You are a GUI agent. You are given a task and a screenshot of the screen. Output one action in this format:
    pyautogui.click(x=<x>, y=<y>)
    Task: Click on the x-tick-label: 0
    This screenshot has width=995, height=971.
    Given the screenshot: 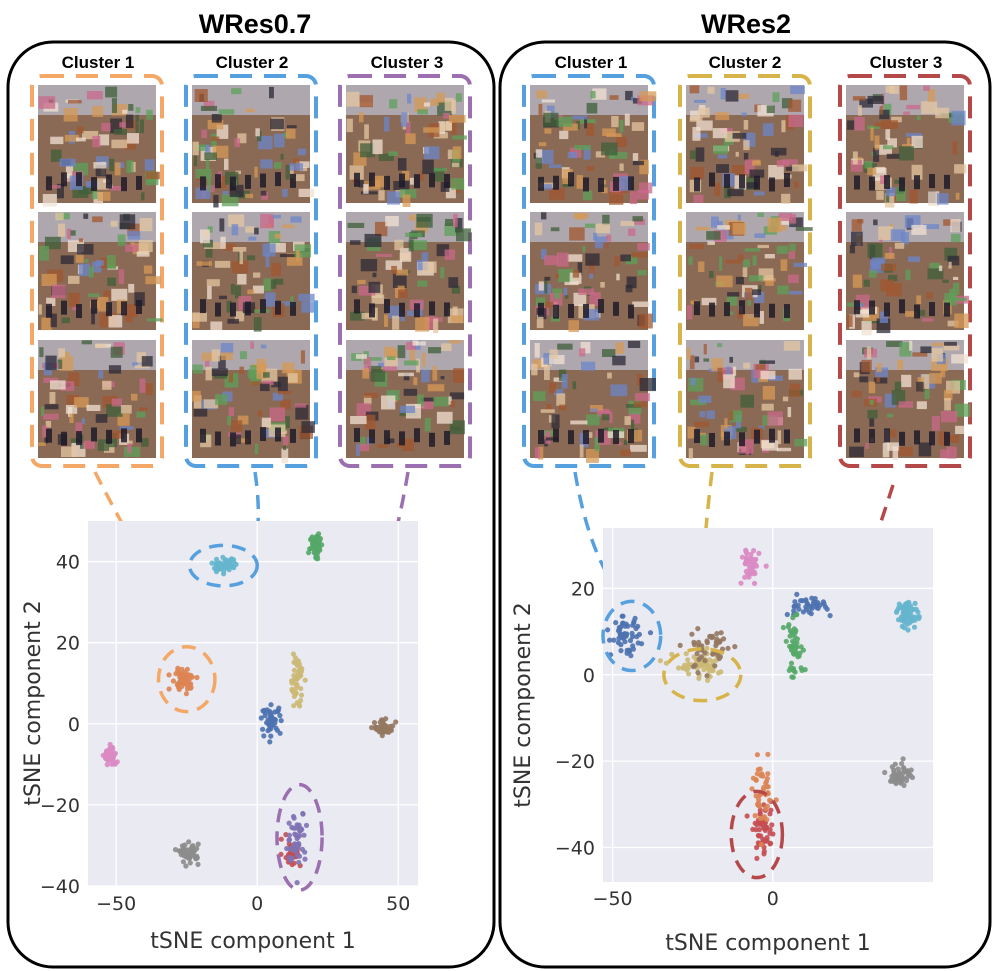 What is the action you would take?
    pyautogui.click(x=257, y=904)
    